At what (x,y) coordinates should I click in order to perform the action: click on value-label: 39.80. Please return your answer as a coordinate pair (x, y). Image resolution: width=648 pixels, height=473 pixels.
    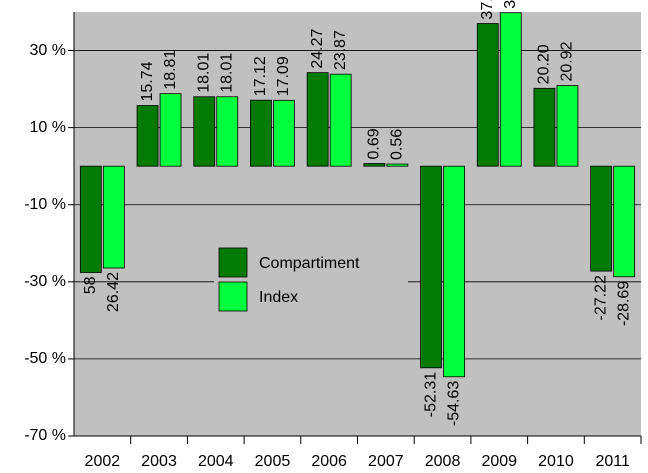
    Looking at the image, I should click on (510, 4).